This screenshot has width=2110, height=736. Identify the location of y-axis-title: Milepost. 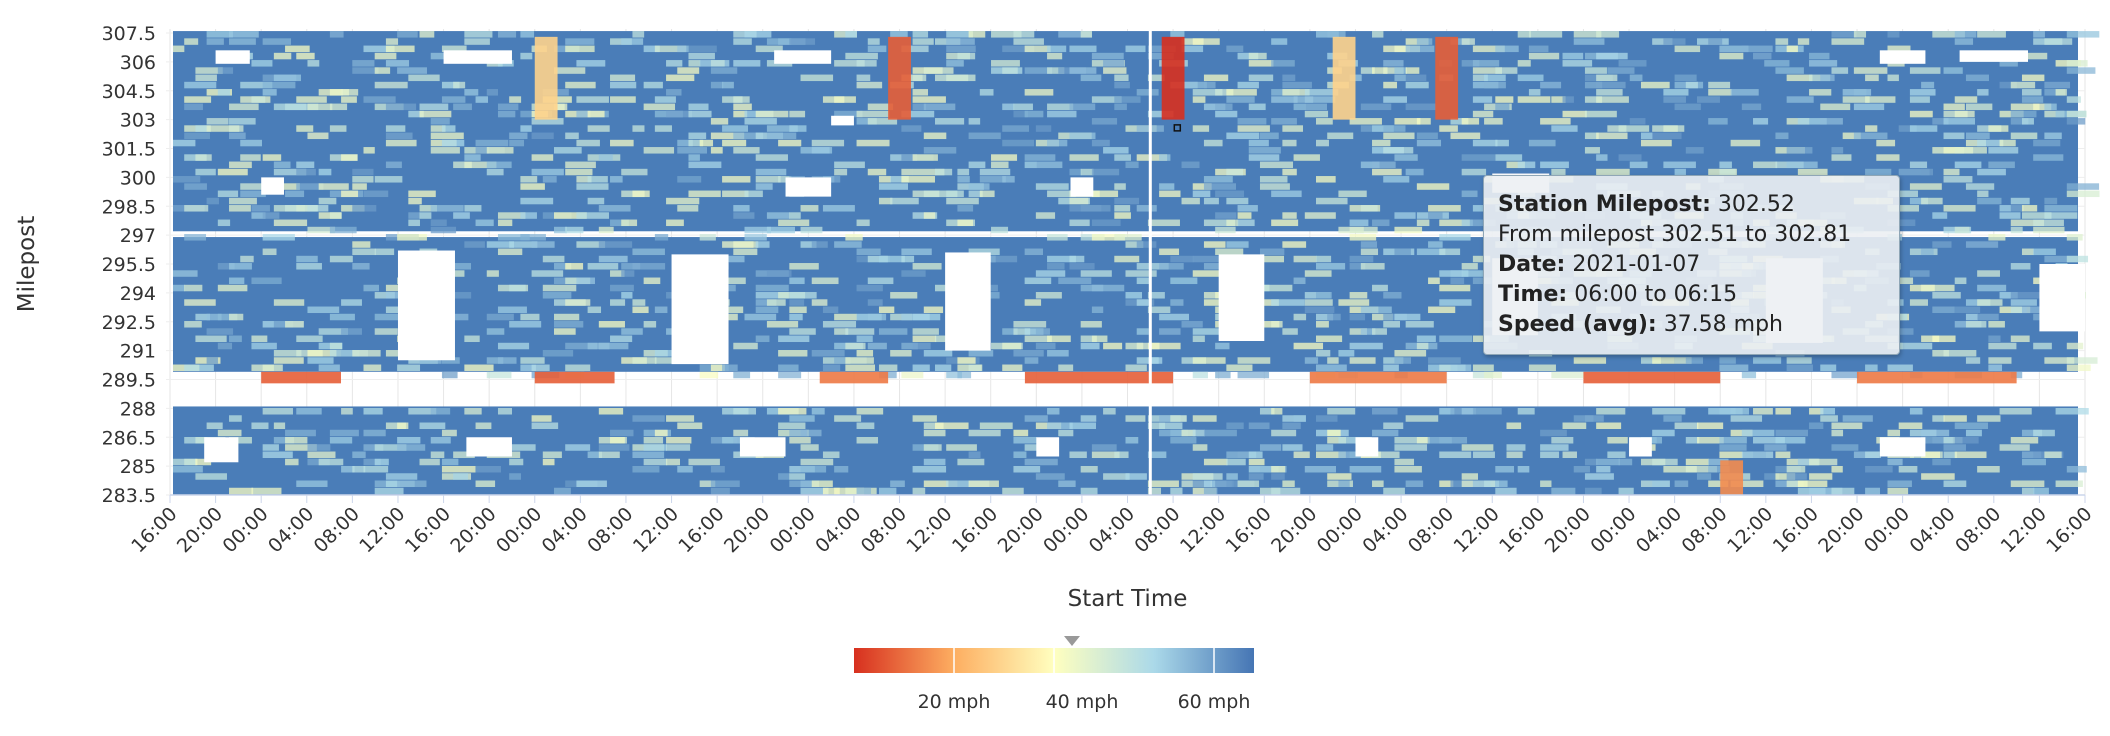
(27, 264).